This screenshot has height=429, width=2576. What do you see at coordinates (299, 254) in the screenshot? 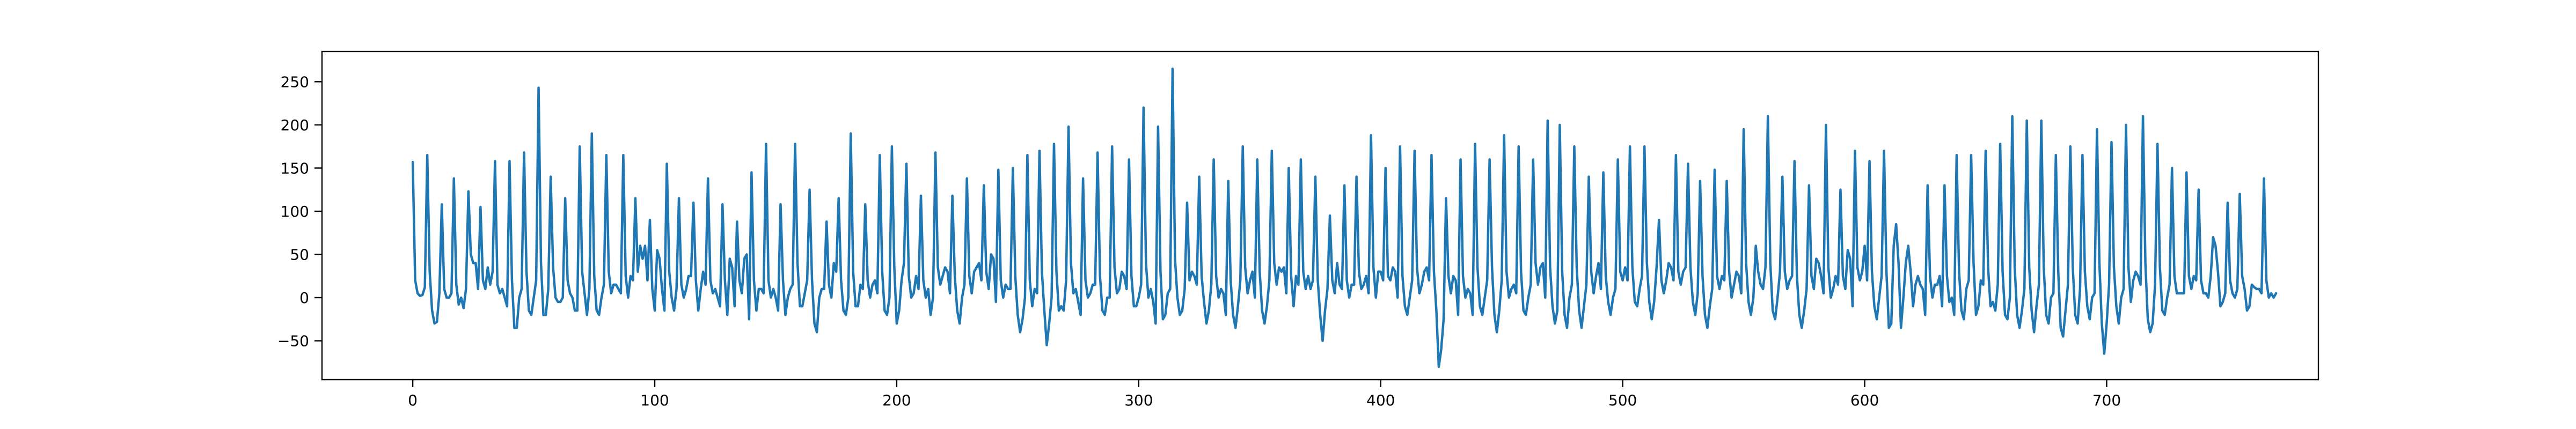
I see `y-tick-label: 50` at bounding box center [299, 254].